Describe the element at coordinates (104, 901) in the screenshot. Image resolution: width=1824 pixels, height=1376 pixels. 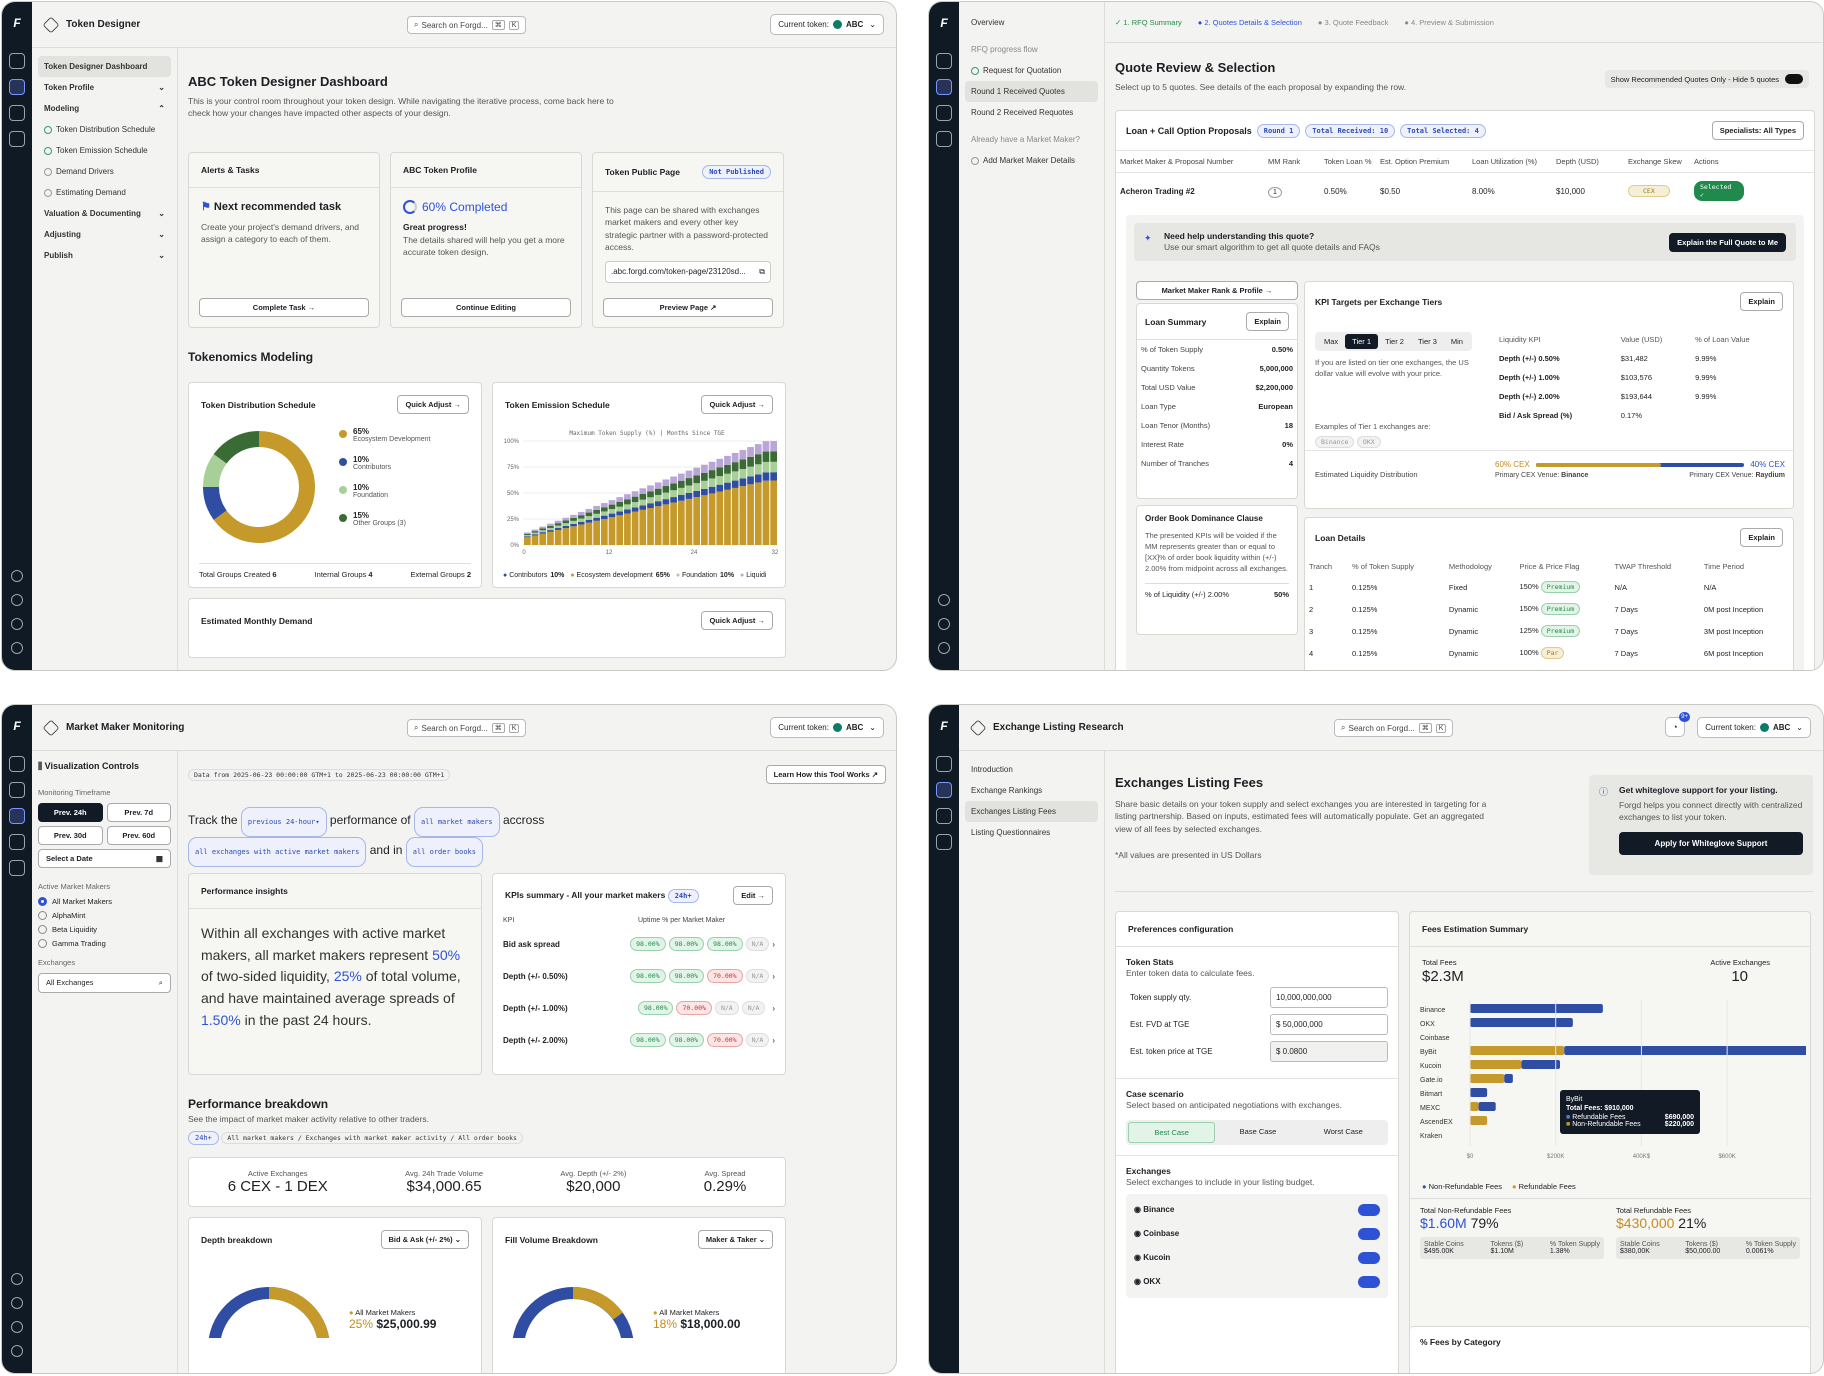
I see `mm-radio: All Market Makers` at that location.